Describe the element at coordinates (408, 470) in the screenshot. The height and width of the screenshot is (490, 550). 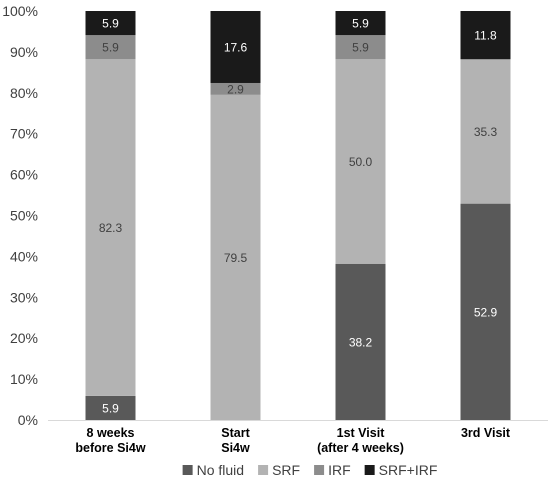
I see `legend-label: SRF+IRF` at that location.